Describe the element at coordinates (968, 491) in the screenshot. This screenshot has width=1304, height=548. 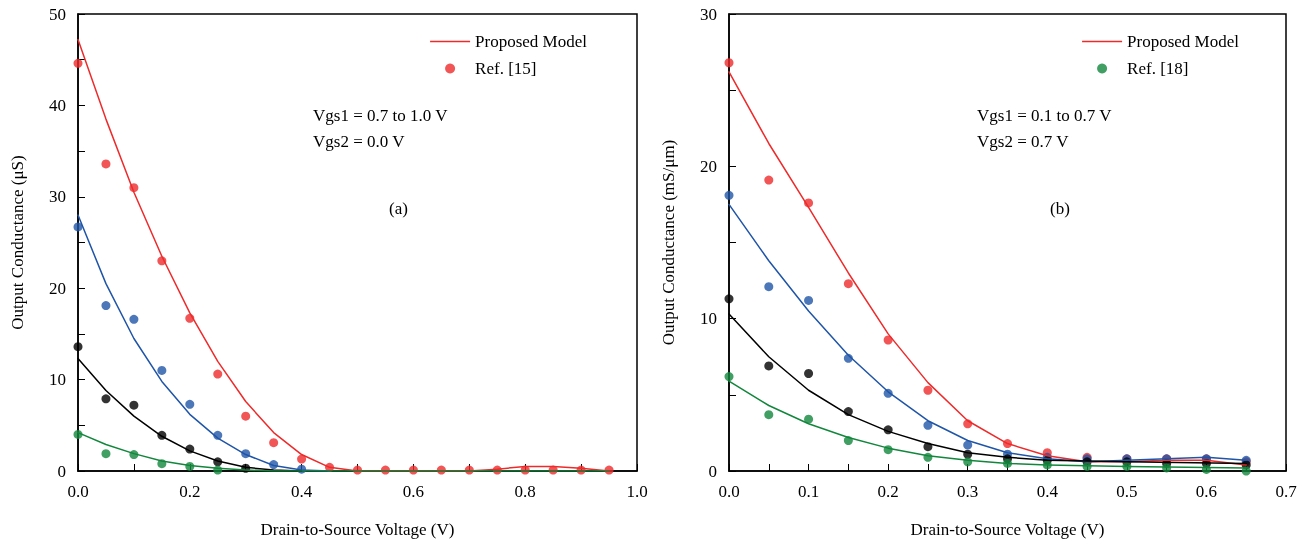
I see `x-tick-label: 0.3` at that location.